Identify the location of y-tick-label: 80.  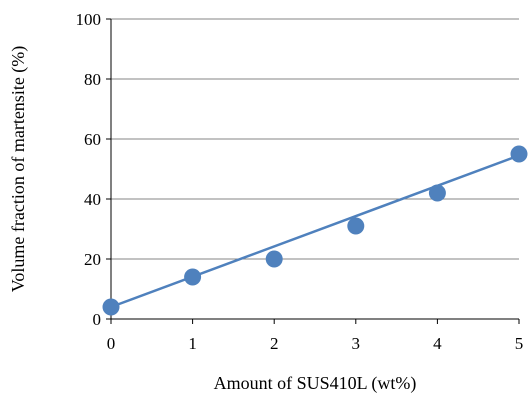
(92, 79).